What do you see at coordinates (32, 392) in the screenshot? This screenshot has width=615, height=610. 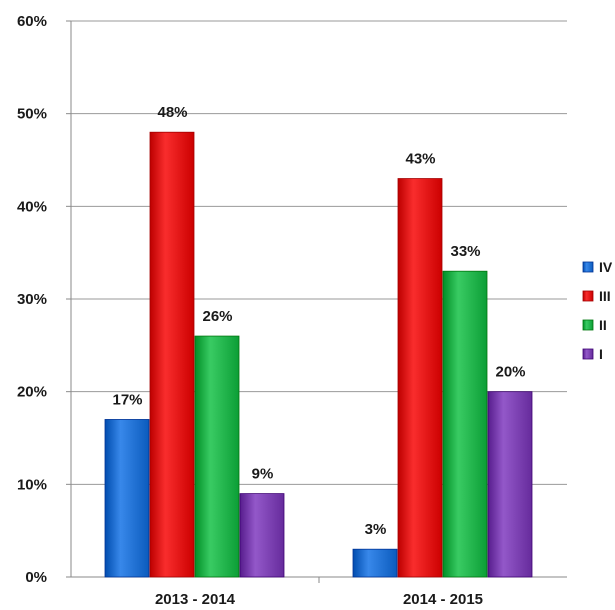 I see `y-tick-label: 20%` at bounding box center [32, 392].